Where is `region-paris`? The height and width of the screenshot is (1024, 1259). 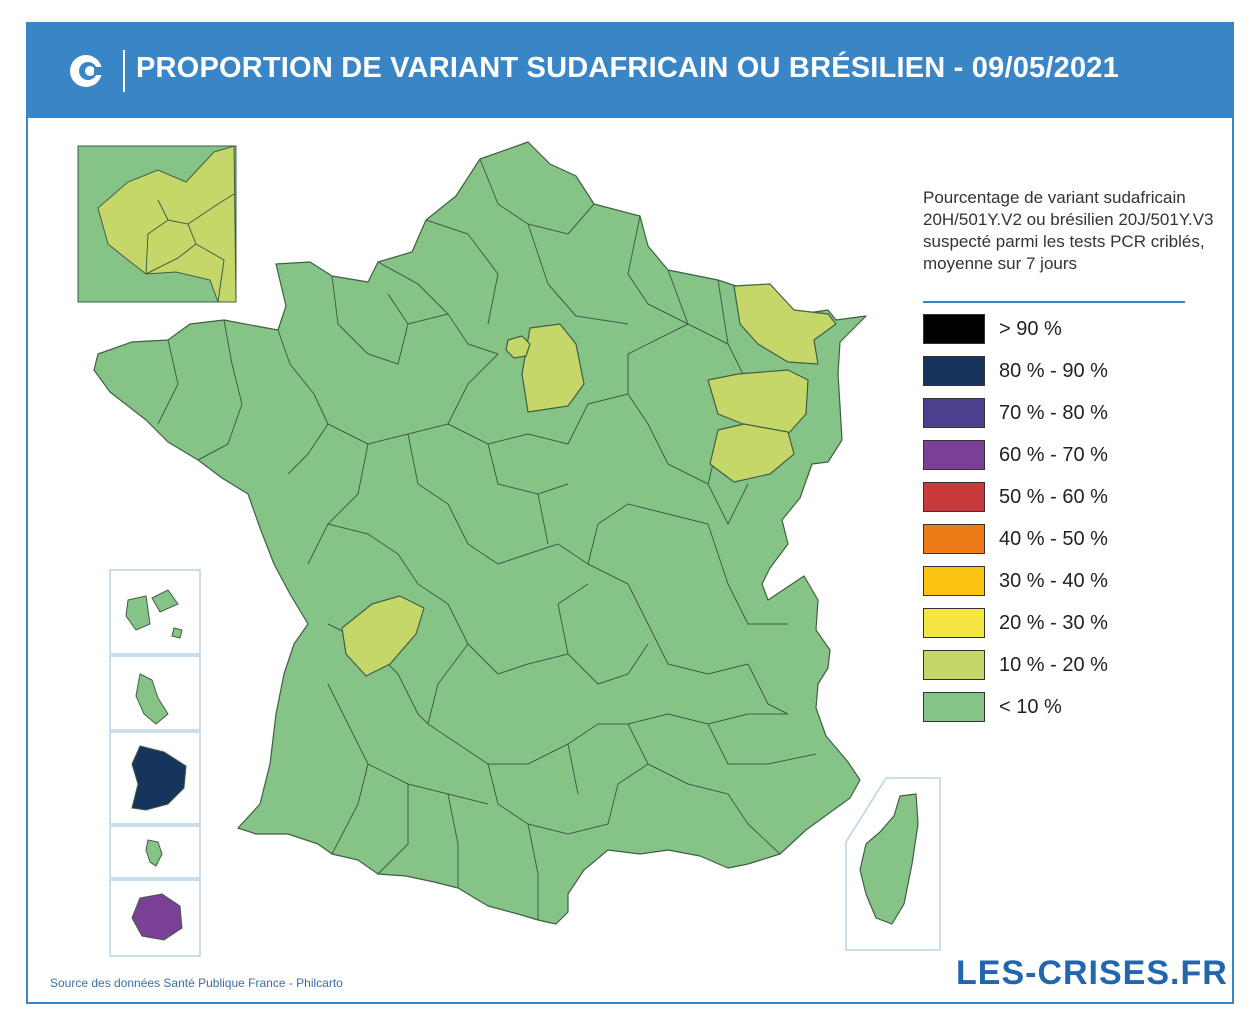
region-paris is located at coordinates (518, 347).